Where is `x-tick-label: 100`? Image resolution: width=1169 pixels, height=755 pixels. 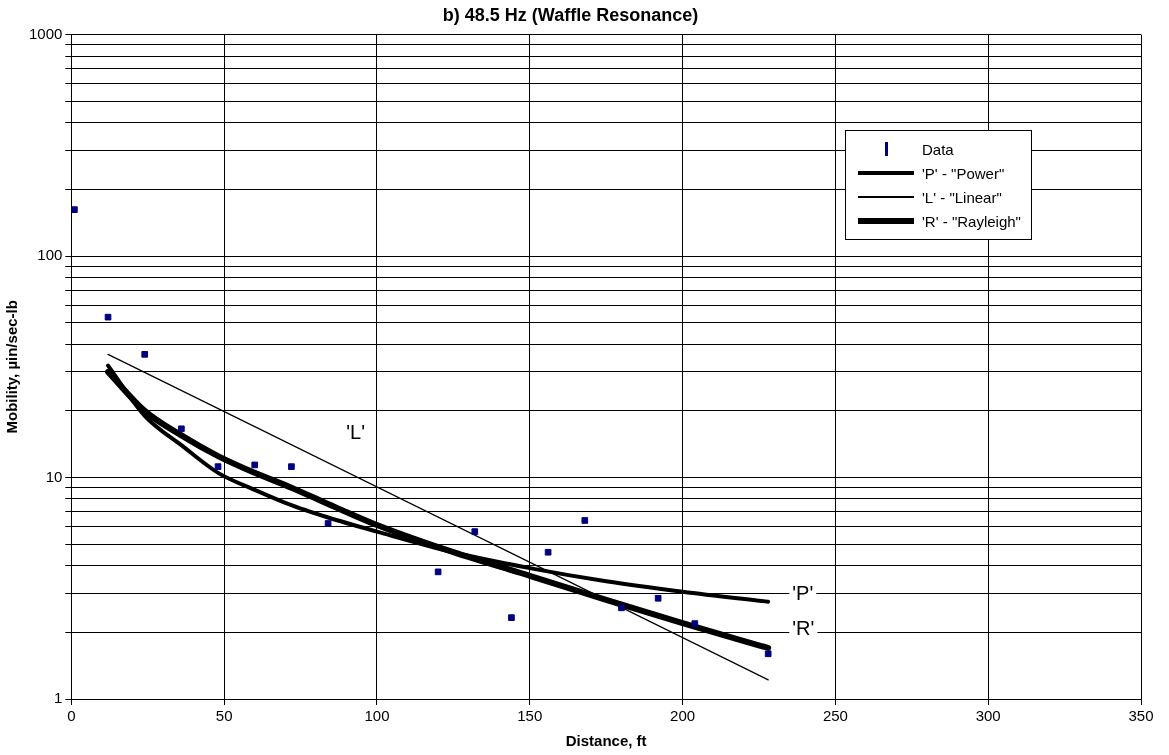 x-tick-label: 100 is located at coordinates (377, 716).